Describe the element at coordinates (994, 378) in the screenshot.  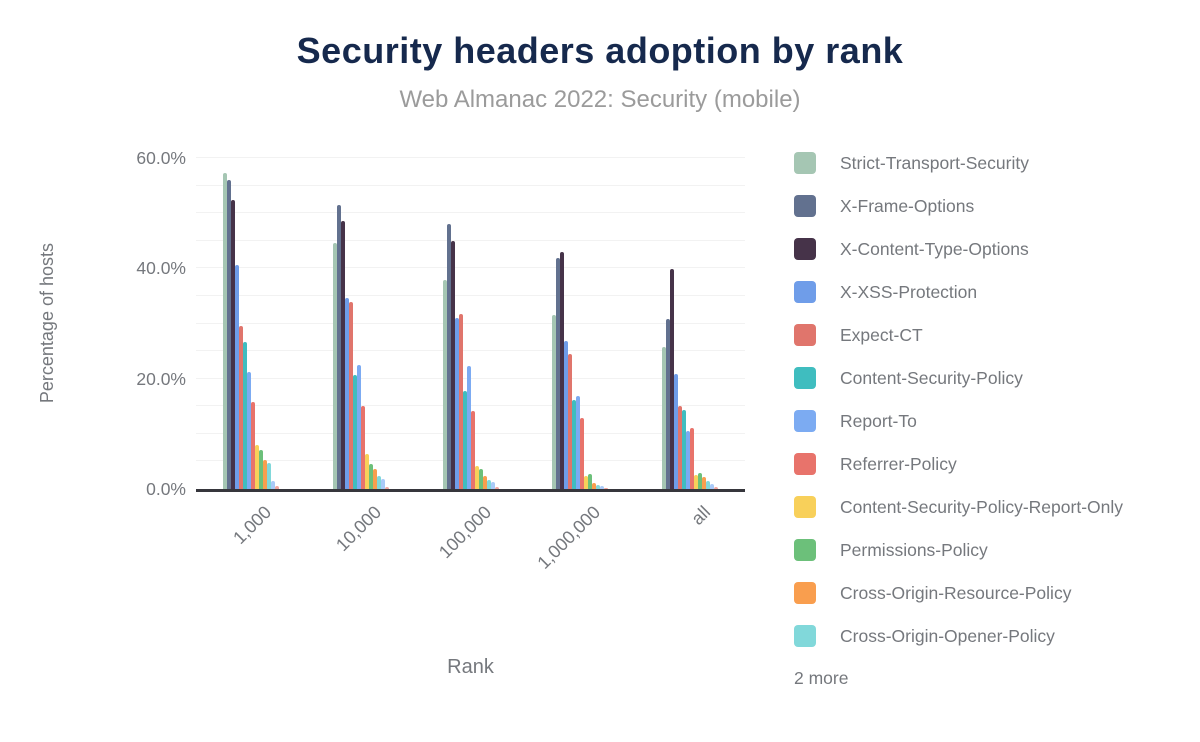
I see `legend-item-content-security-policy: Content-Security-Policy` at that location.